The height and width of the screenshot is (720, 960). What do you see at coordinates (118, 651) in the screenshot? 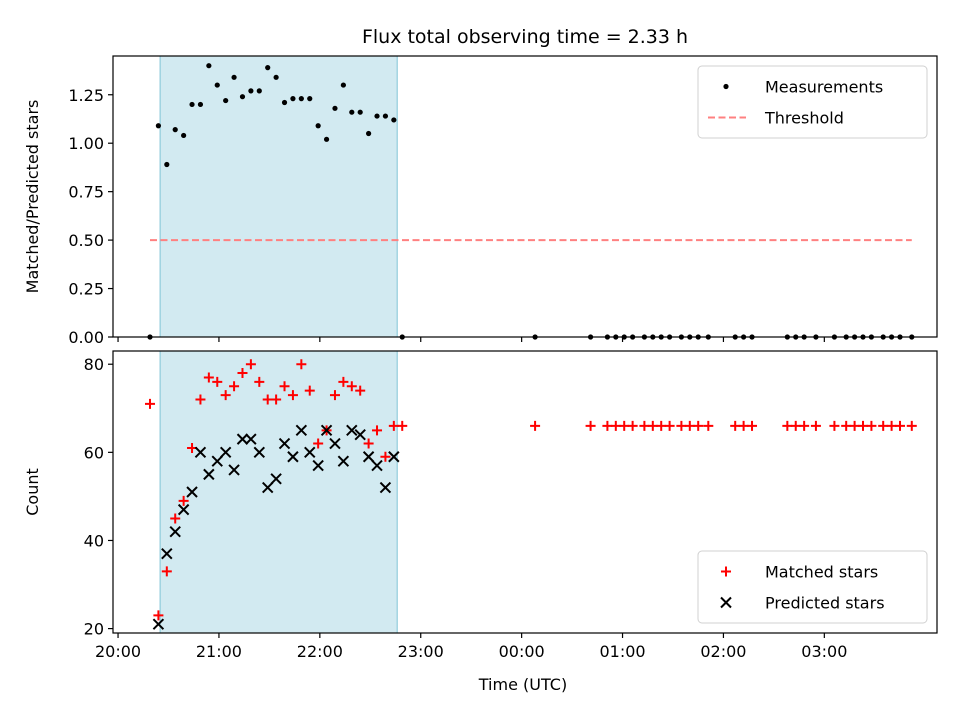
I see `x-tick-label: 20:00` at bounding box center [118, 651].